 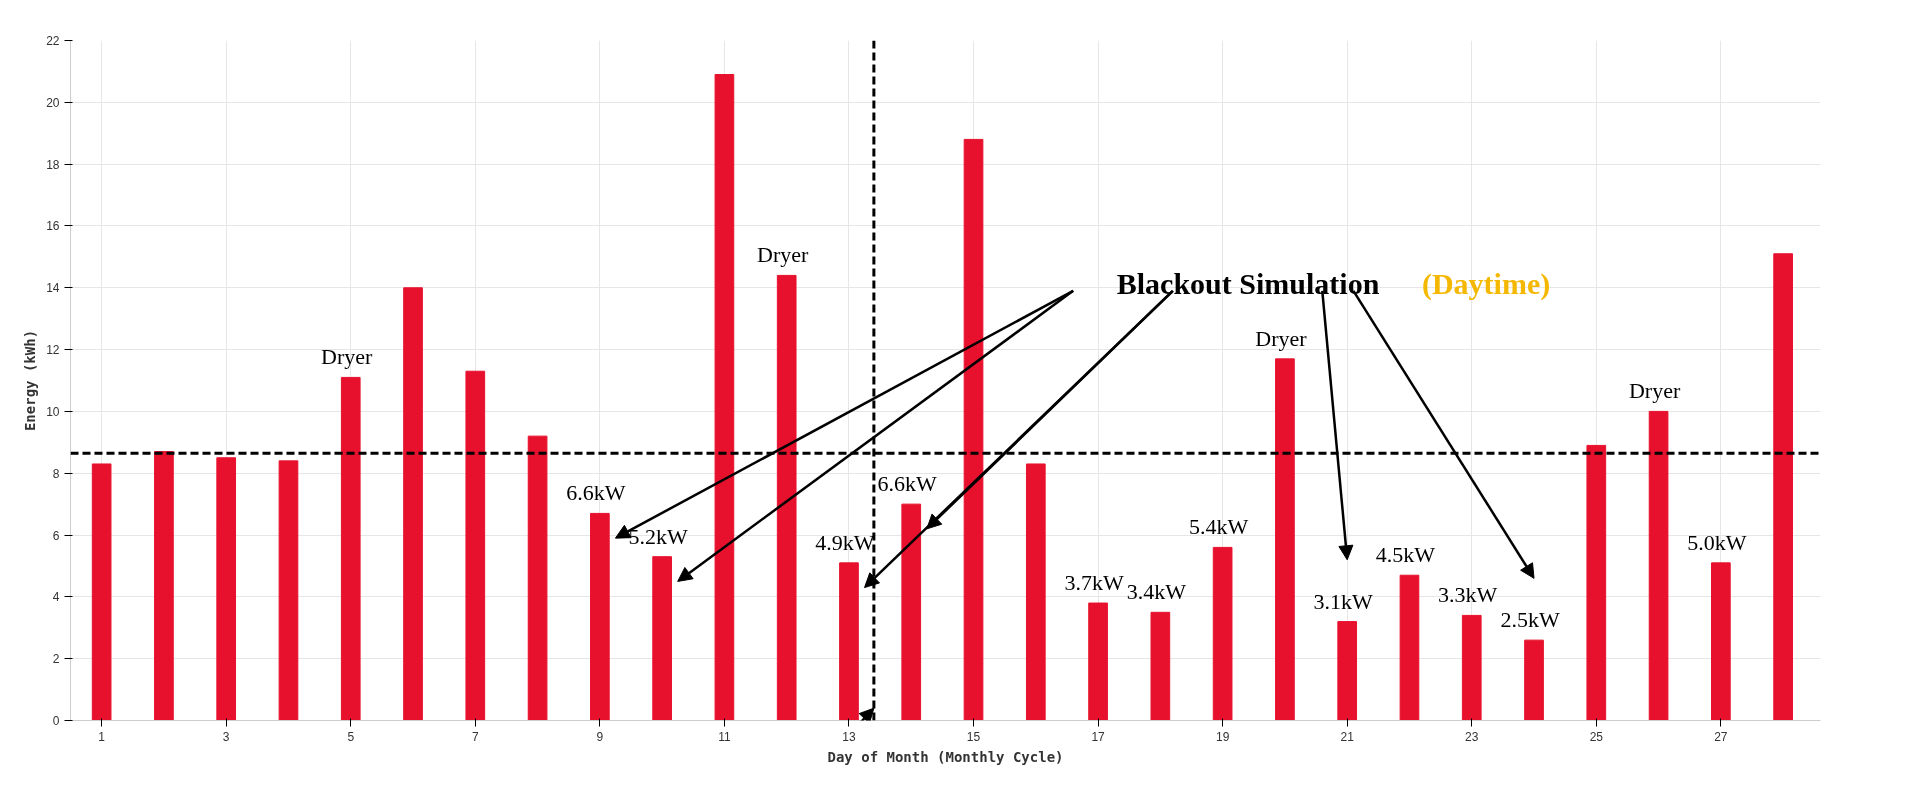 What do you see at coordinates (1094, 583) in the screenshot?
I see `annotation: 3.7kW` at bounding box center [1094, 583].